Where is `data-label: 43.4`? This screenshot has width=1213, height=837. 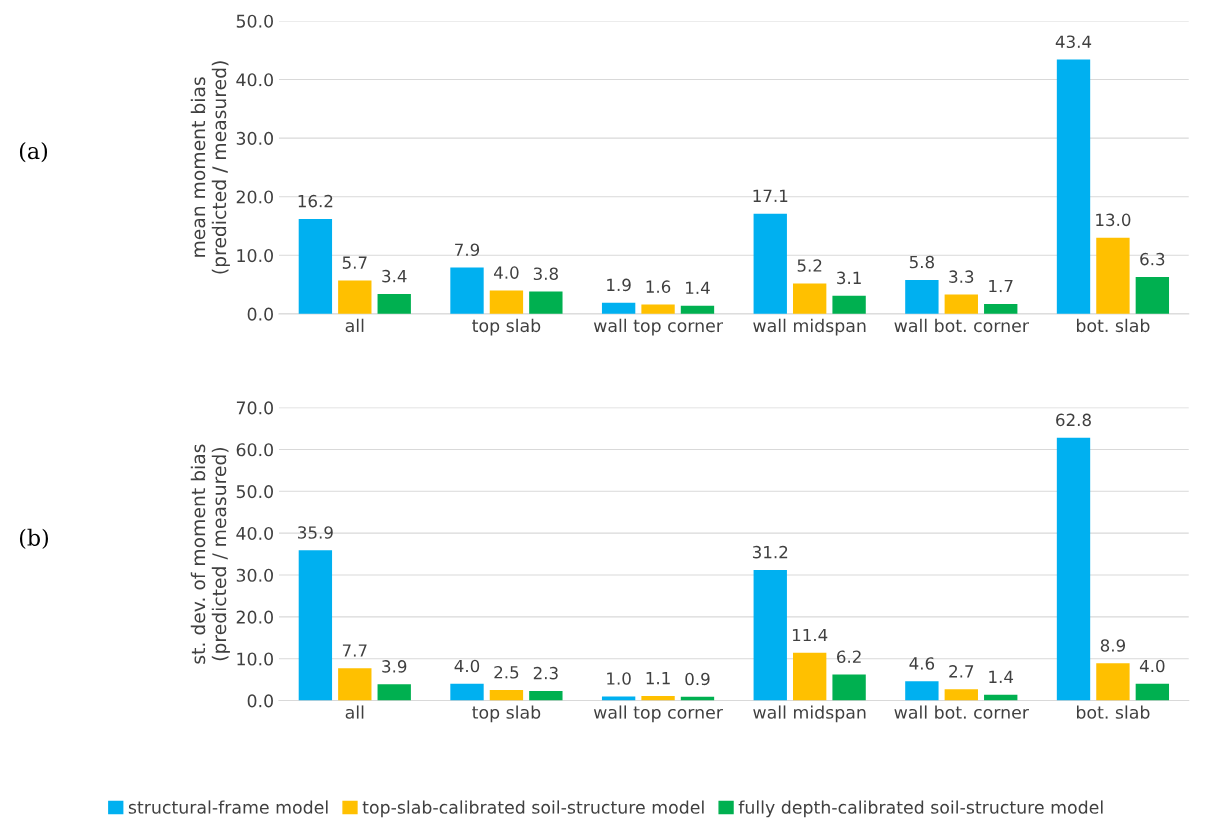 data-label: 43.4 is located at coordinates (1073, 42).